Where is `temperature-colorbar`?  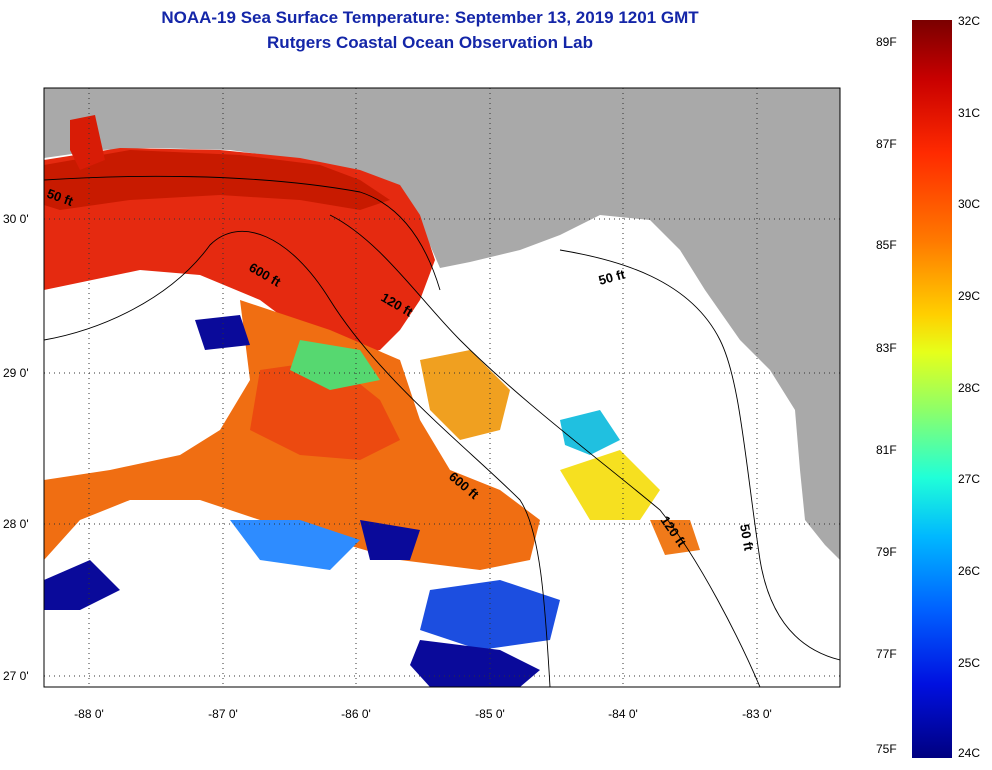
temperature-colorbar is located at coordinates (932, 389).